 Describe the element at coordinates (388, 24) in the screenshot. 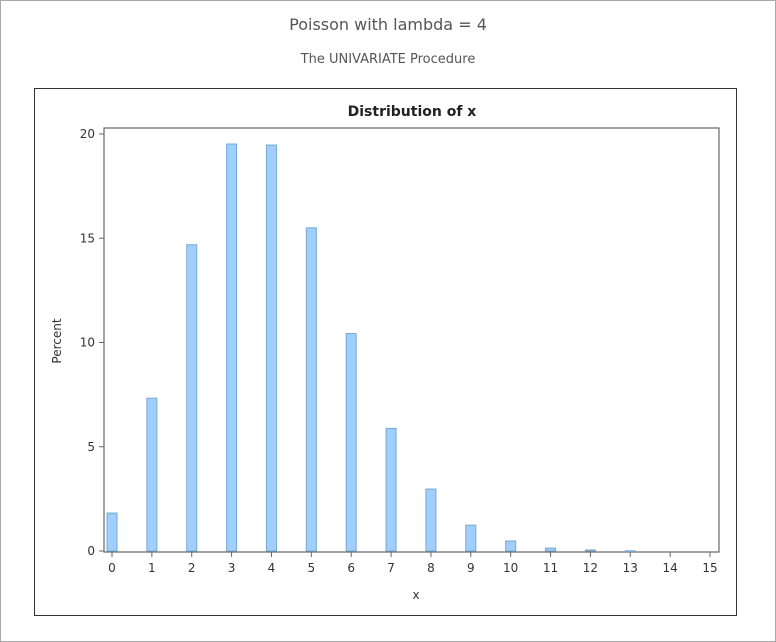

I see `page-title: Poisson with lambda = 4` at that location.